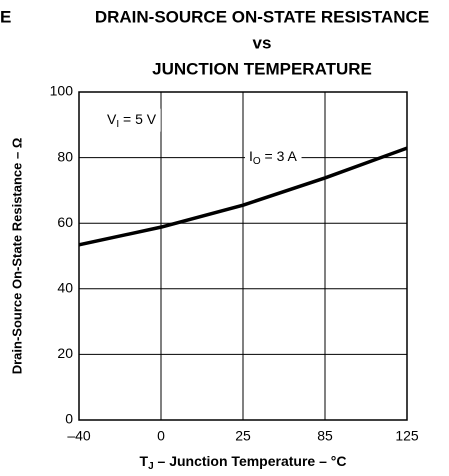 This screenshot has width=449, height=476. I want to click on x-tick-label: 25, so click(243, 436).